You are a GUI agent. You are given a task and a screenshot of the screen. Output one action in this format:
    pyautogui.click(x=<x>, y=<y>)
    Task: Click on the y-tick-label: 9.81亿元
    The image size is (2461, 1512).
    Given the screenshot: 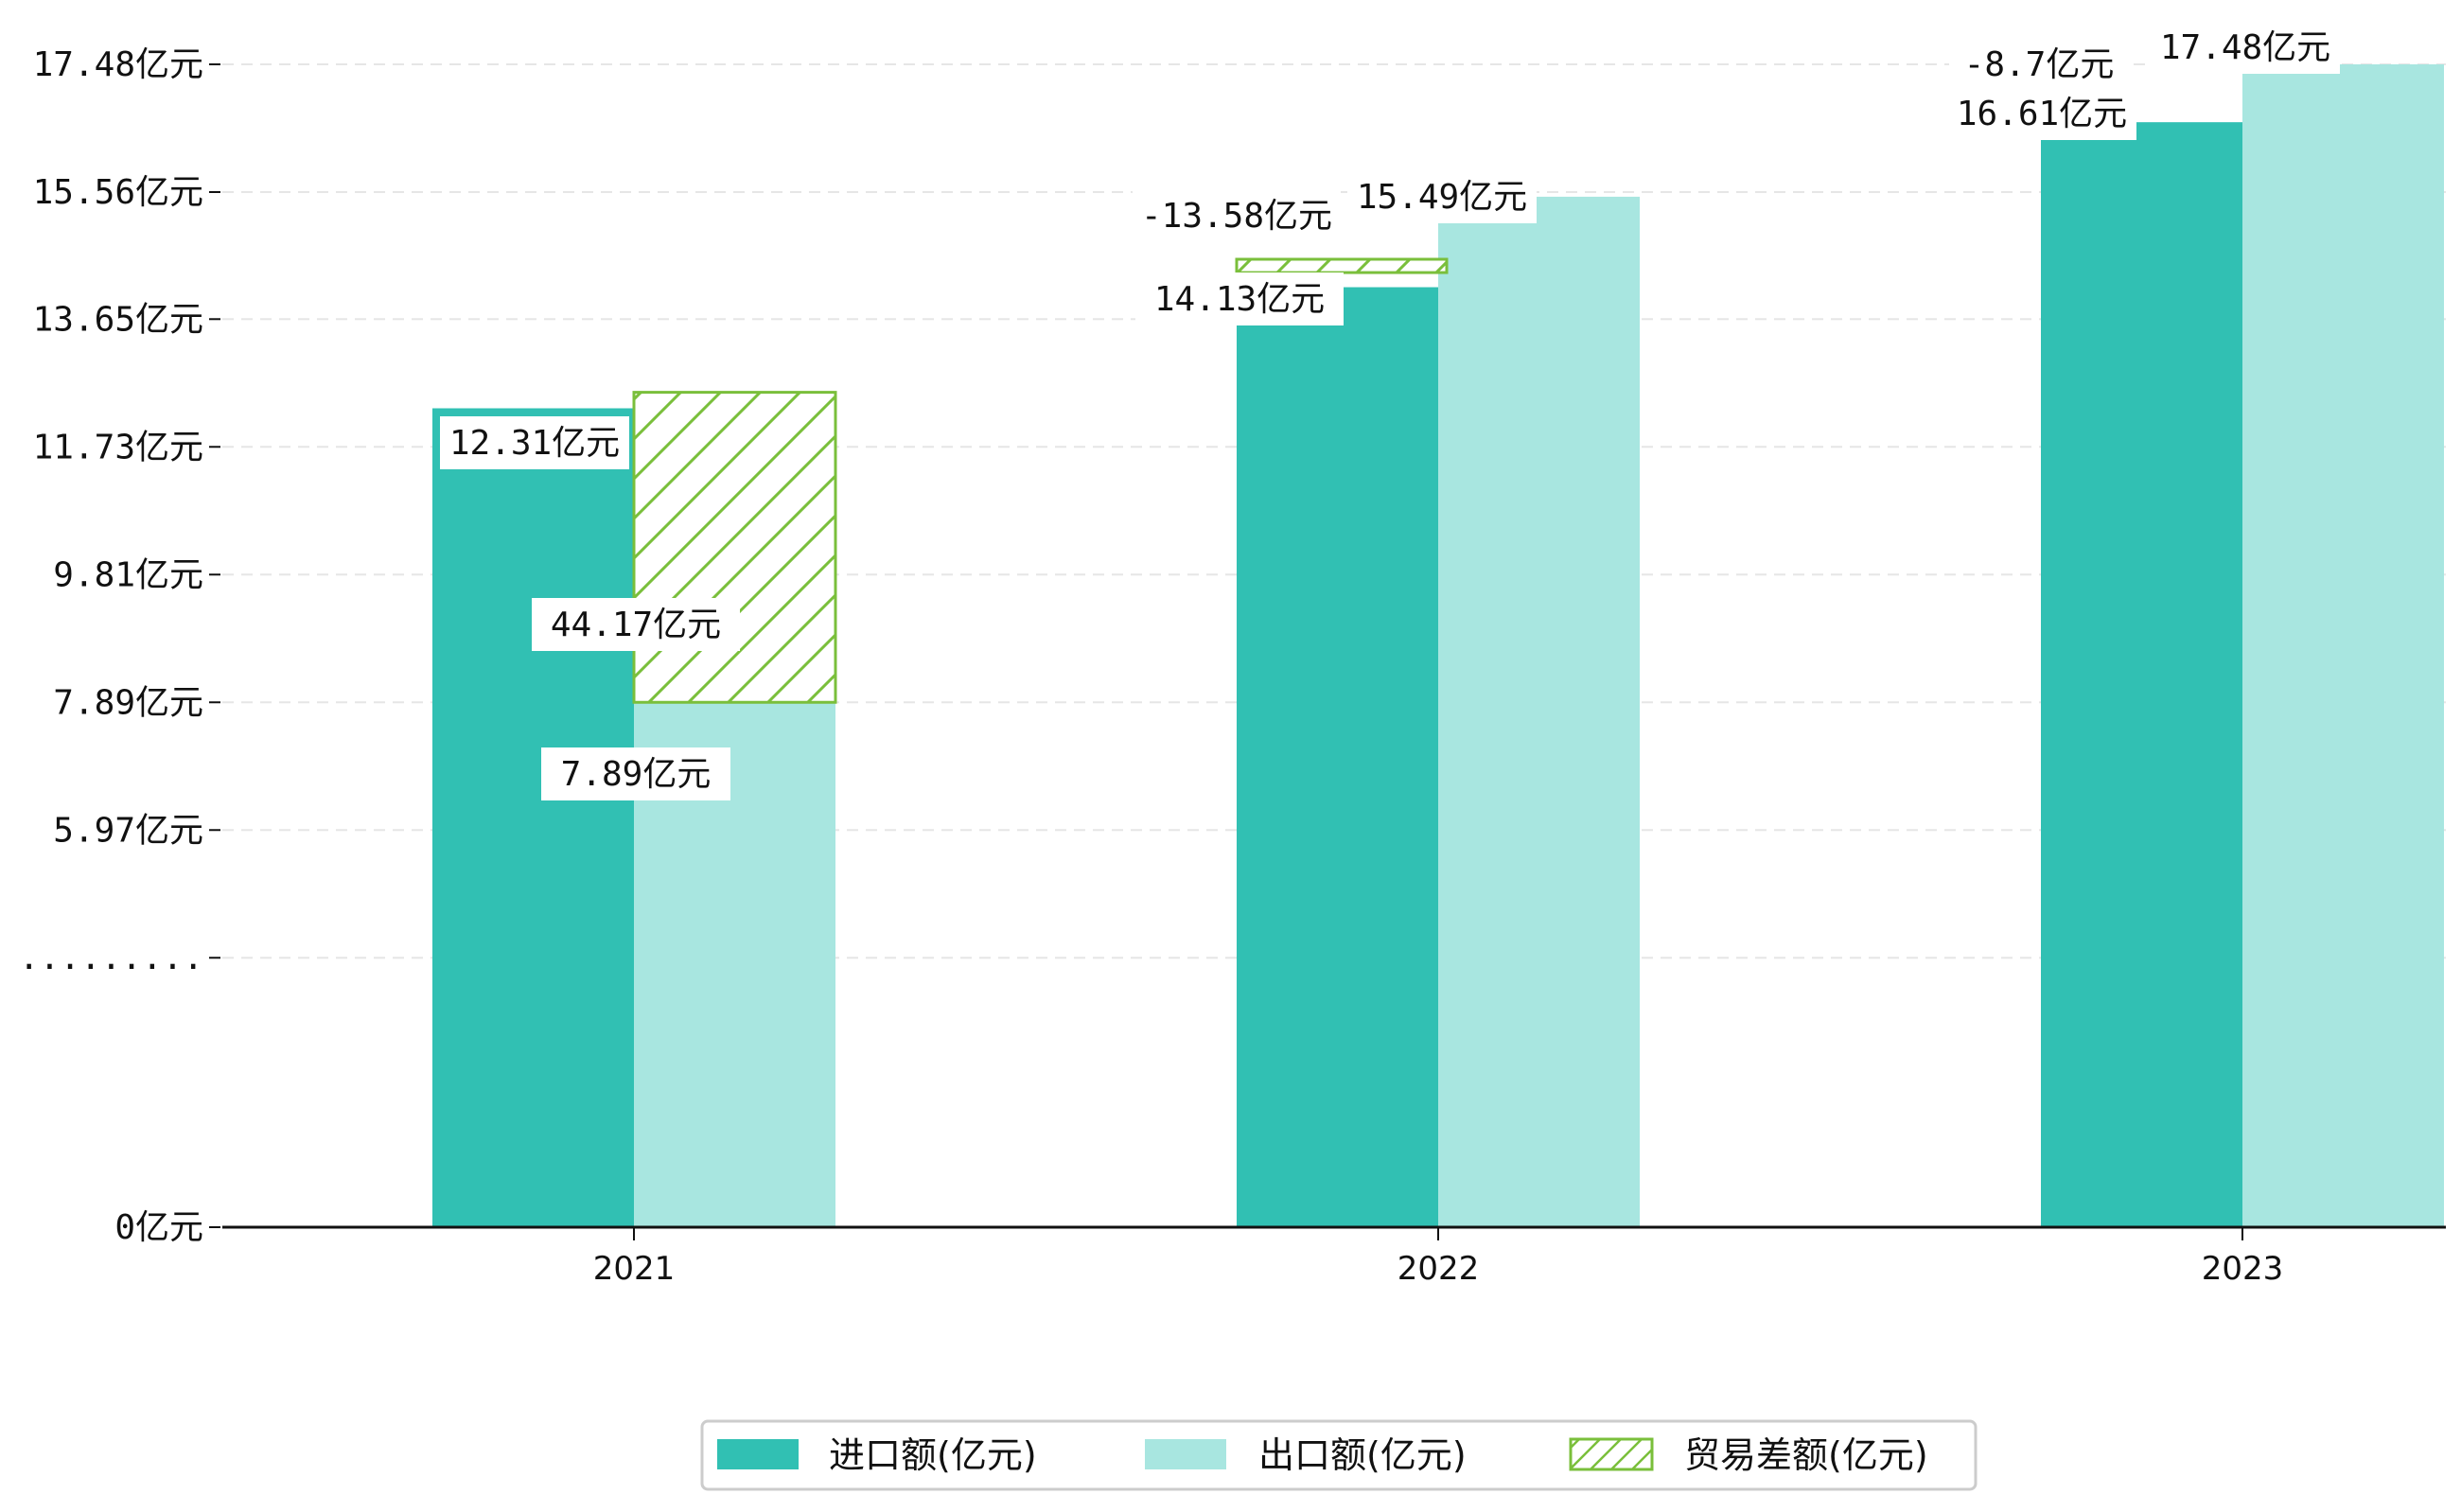 What is the action you would take?
    pyautogui.click(x=128, y=574)
    